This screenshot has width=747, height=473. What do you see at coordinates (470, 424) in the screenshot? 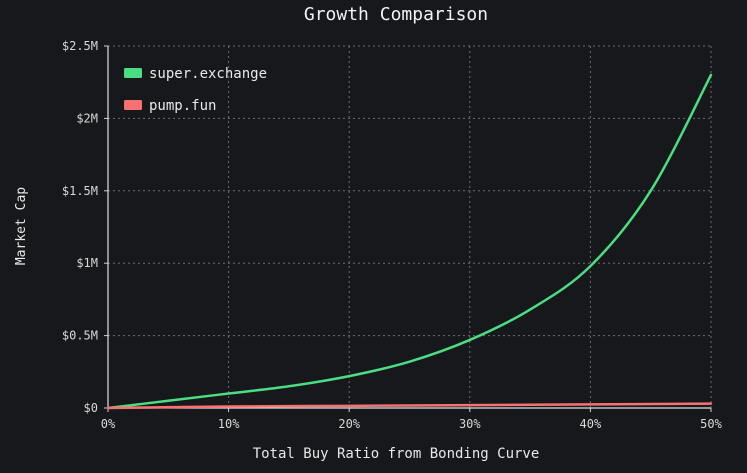
I see `x-tick-label: 30%` at bounding box center [470, 424].